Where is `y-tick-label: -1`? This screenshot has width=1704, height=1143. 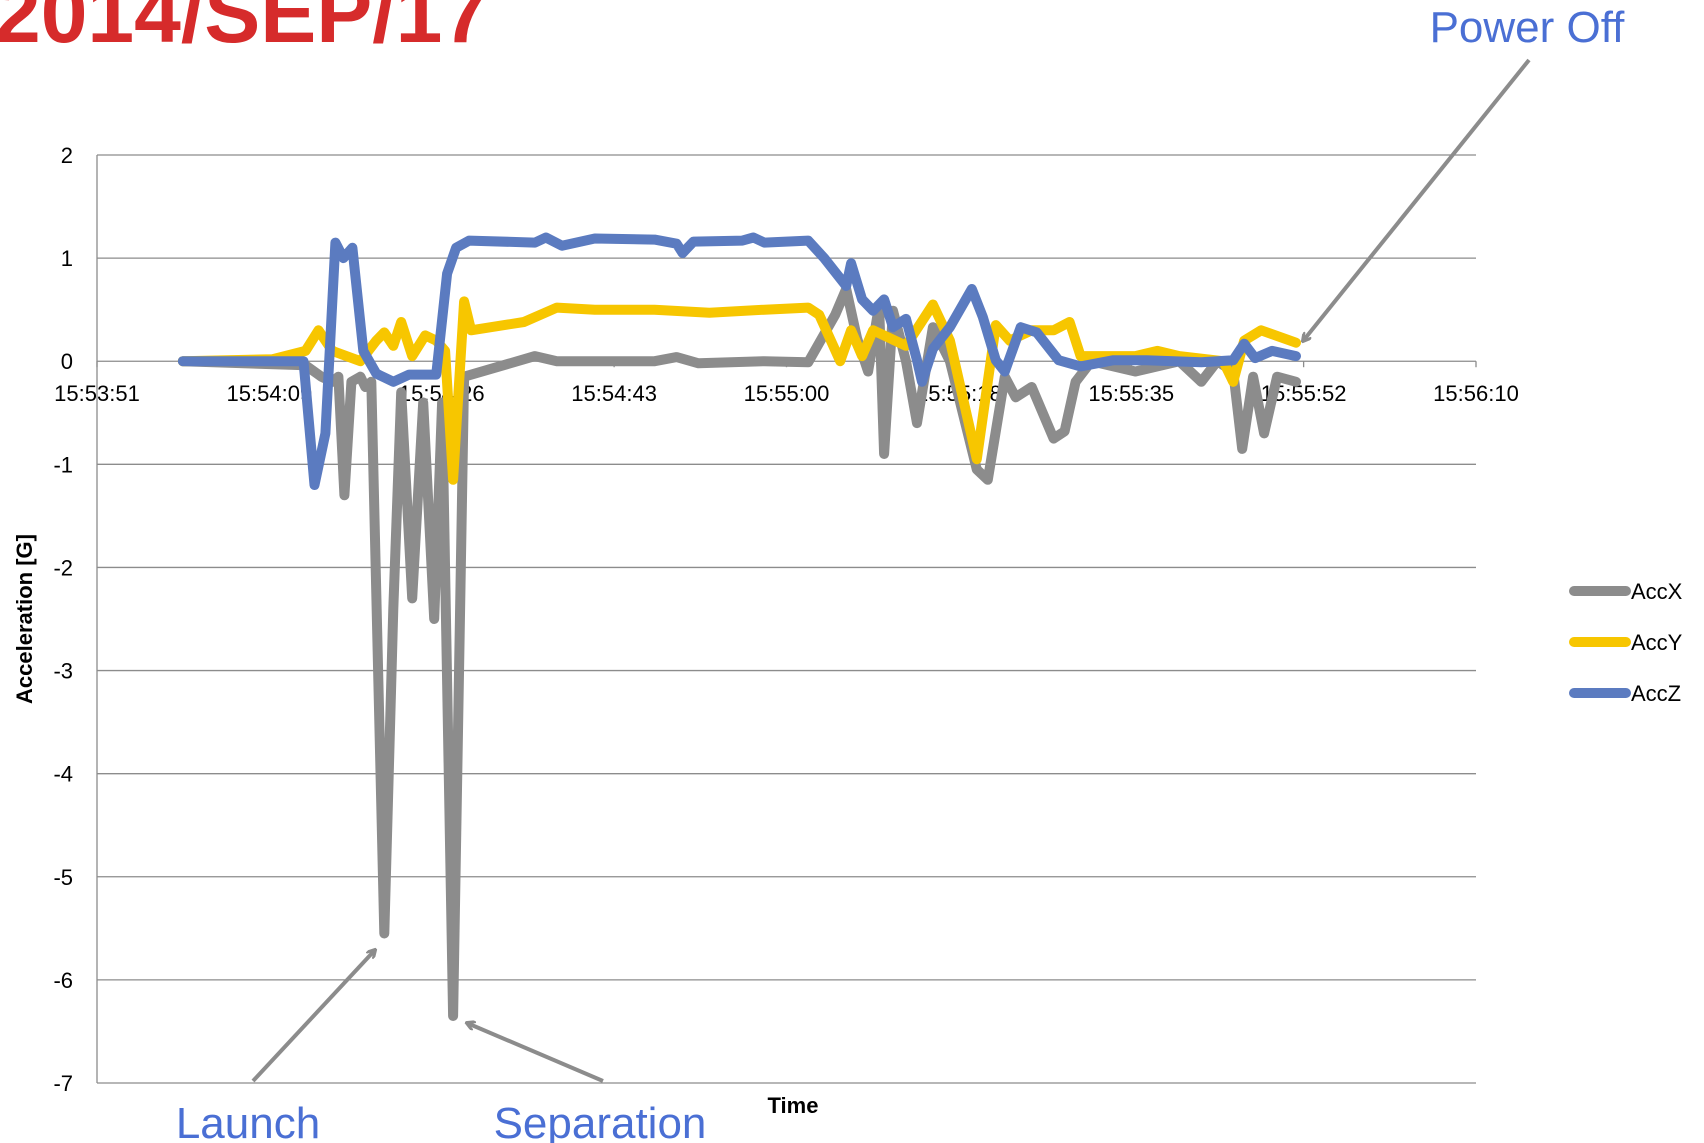 y-tick-label: -1 is located at coordinates (63, 464).